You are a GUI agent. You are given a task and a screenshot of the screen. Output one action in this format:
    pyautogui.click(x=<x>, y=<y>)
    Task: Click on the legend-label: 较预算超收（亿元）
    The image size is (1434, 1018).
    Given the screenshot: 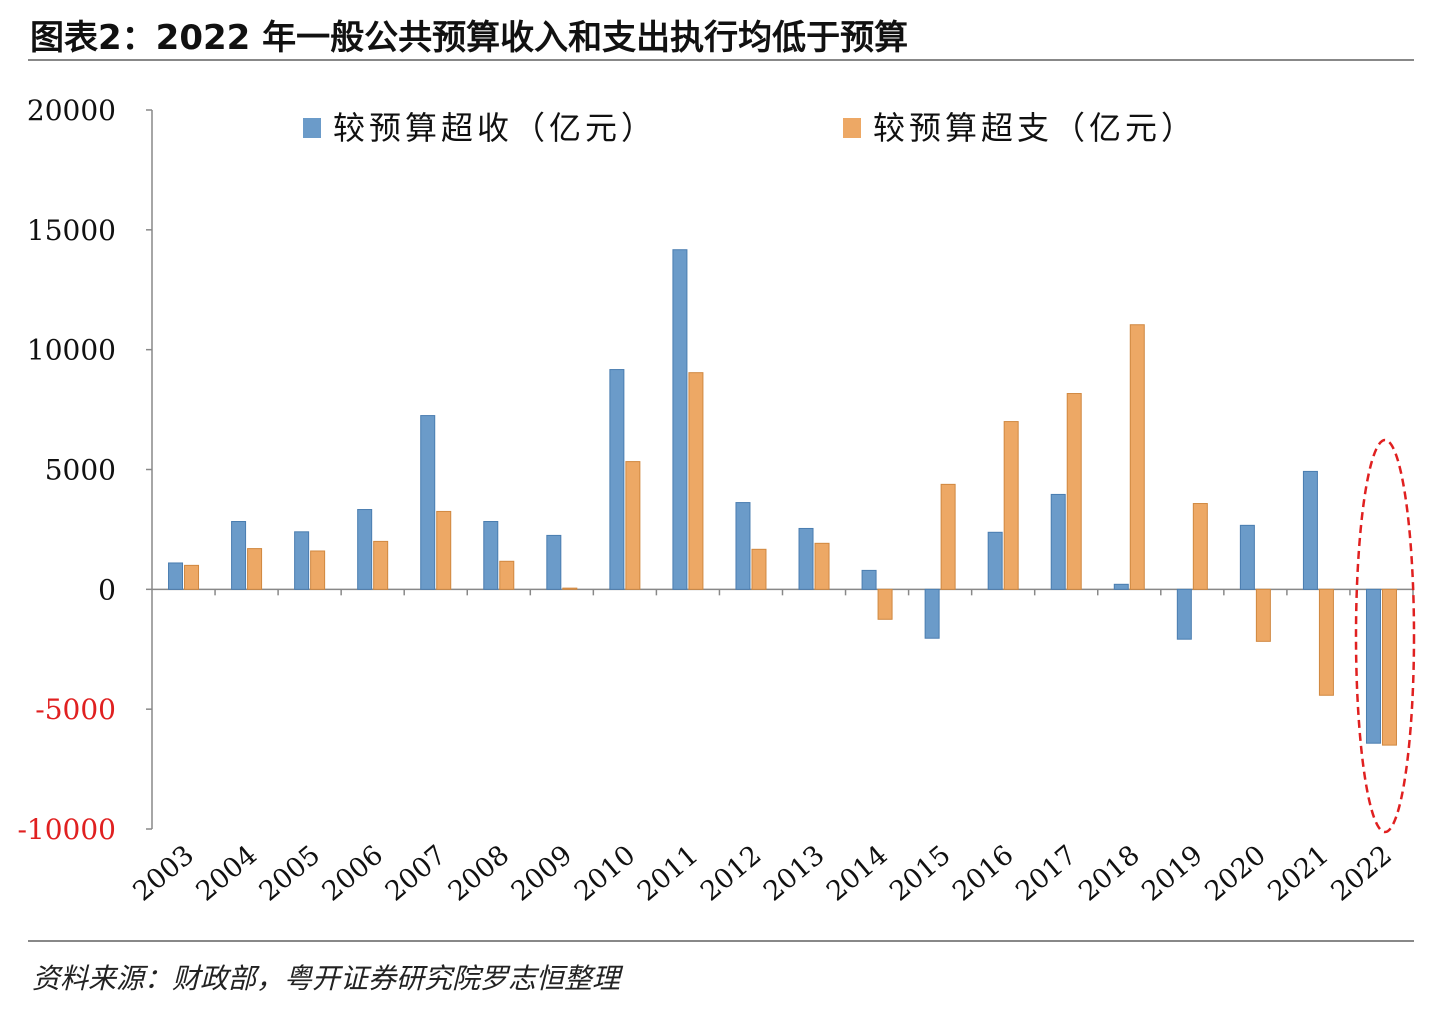 What is the action you would take?
    pyautogui.click(x=495, y=128)
    